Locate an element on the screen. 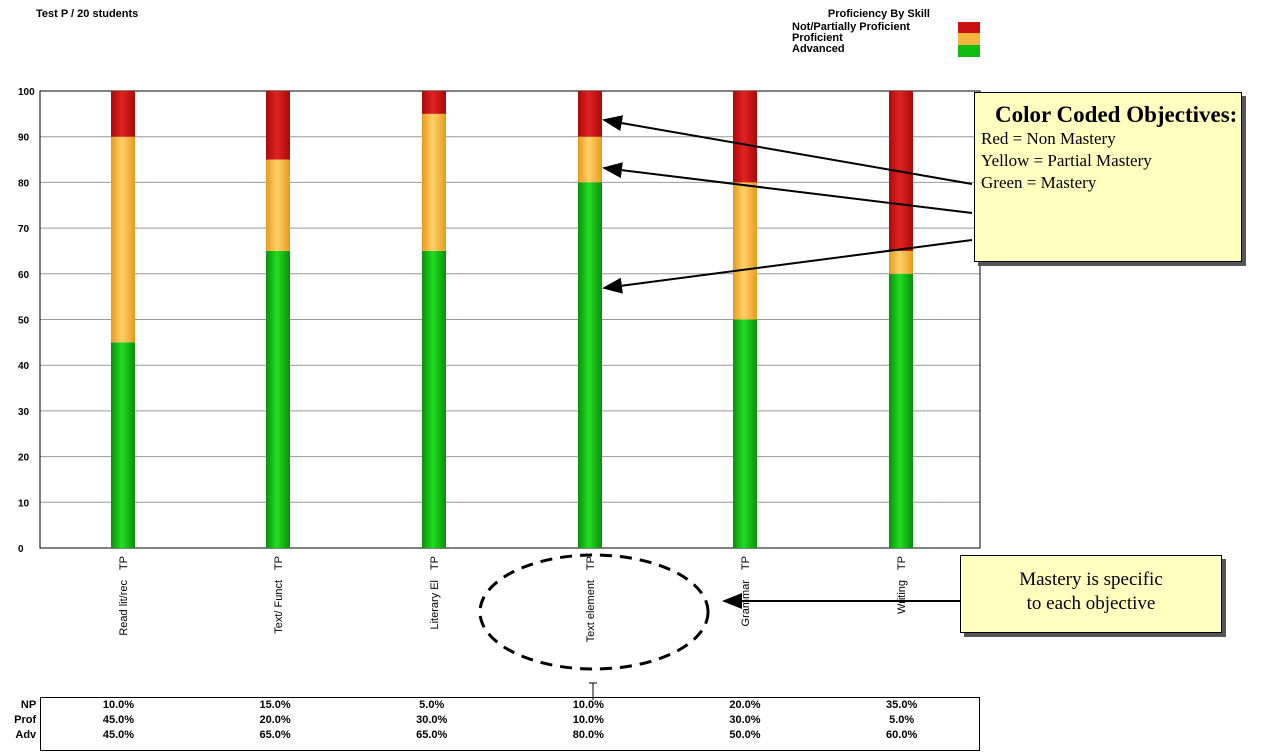 The image size is (1274, 753). table-cell: 15.0% is located at coordinates (275, 704).